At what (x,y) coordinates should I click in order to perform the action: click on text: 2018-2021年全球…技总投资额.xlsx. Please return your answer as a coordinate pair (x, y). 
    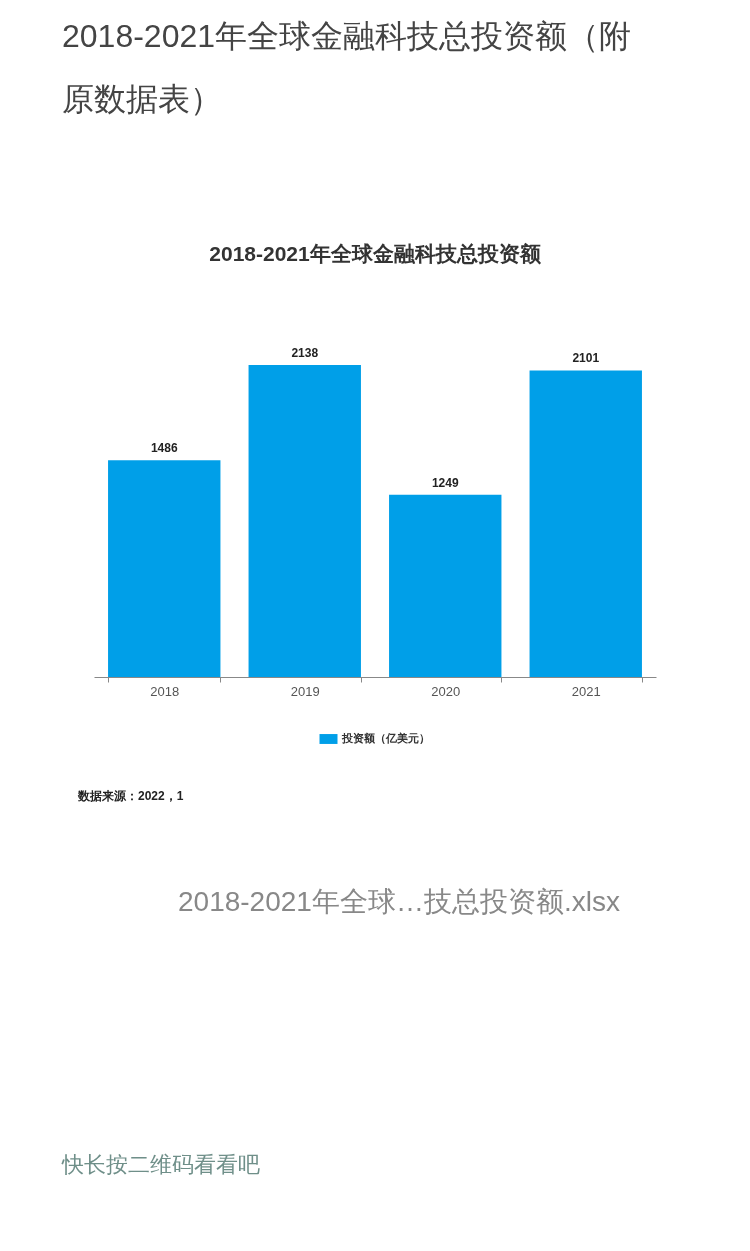
    Looking at the image, I should click on (399, 901).